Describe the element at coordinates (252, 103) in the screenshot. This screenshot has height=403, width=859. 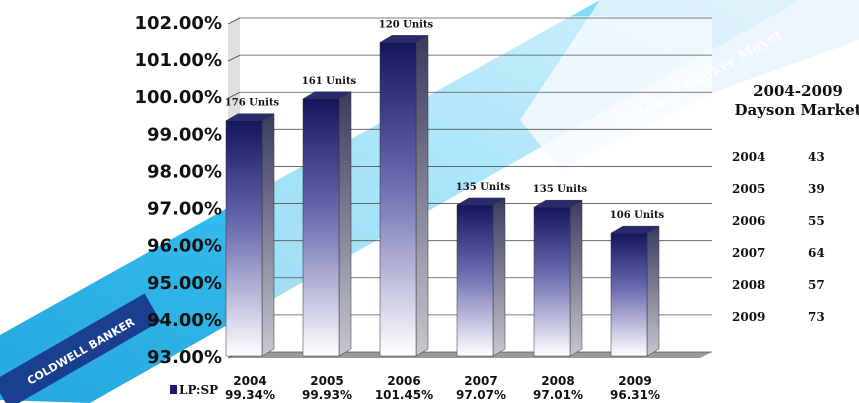
I see `bar-units-label: 176 Units` at that location.